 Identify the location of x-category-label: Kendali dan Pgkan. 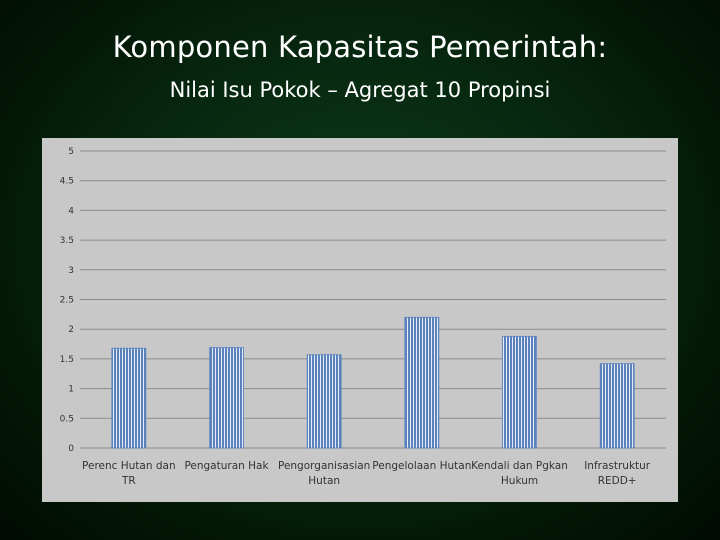
(519, 466).